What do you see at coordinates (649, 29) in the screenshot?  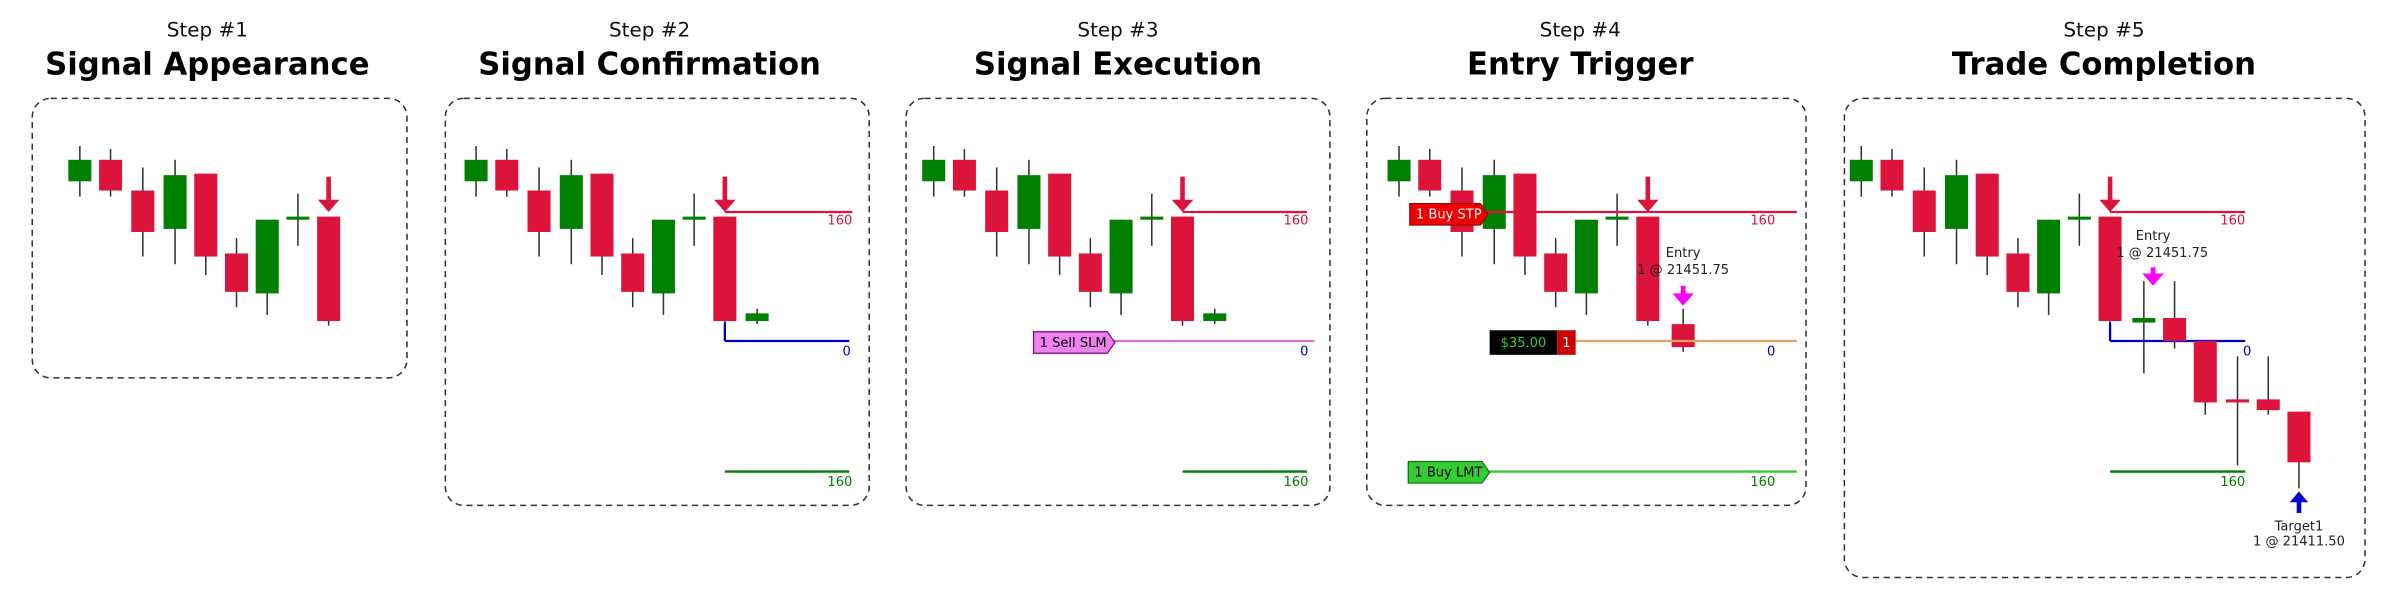 I see `step-label: Step #2` at bounding box center [649, 29].